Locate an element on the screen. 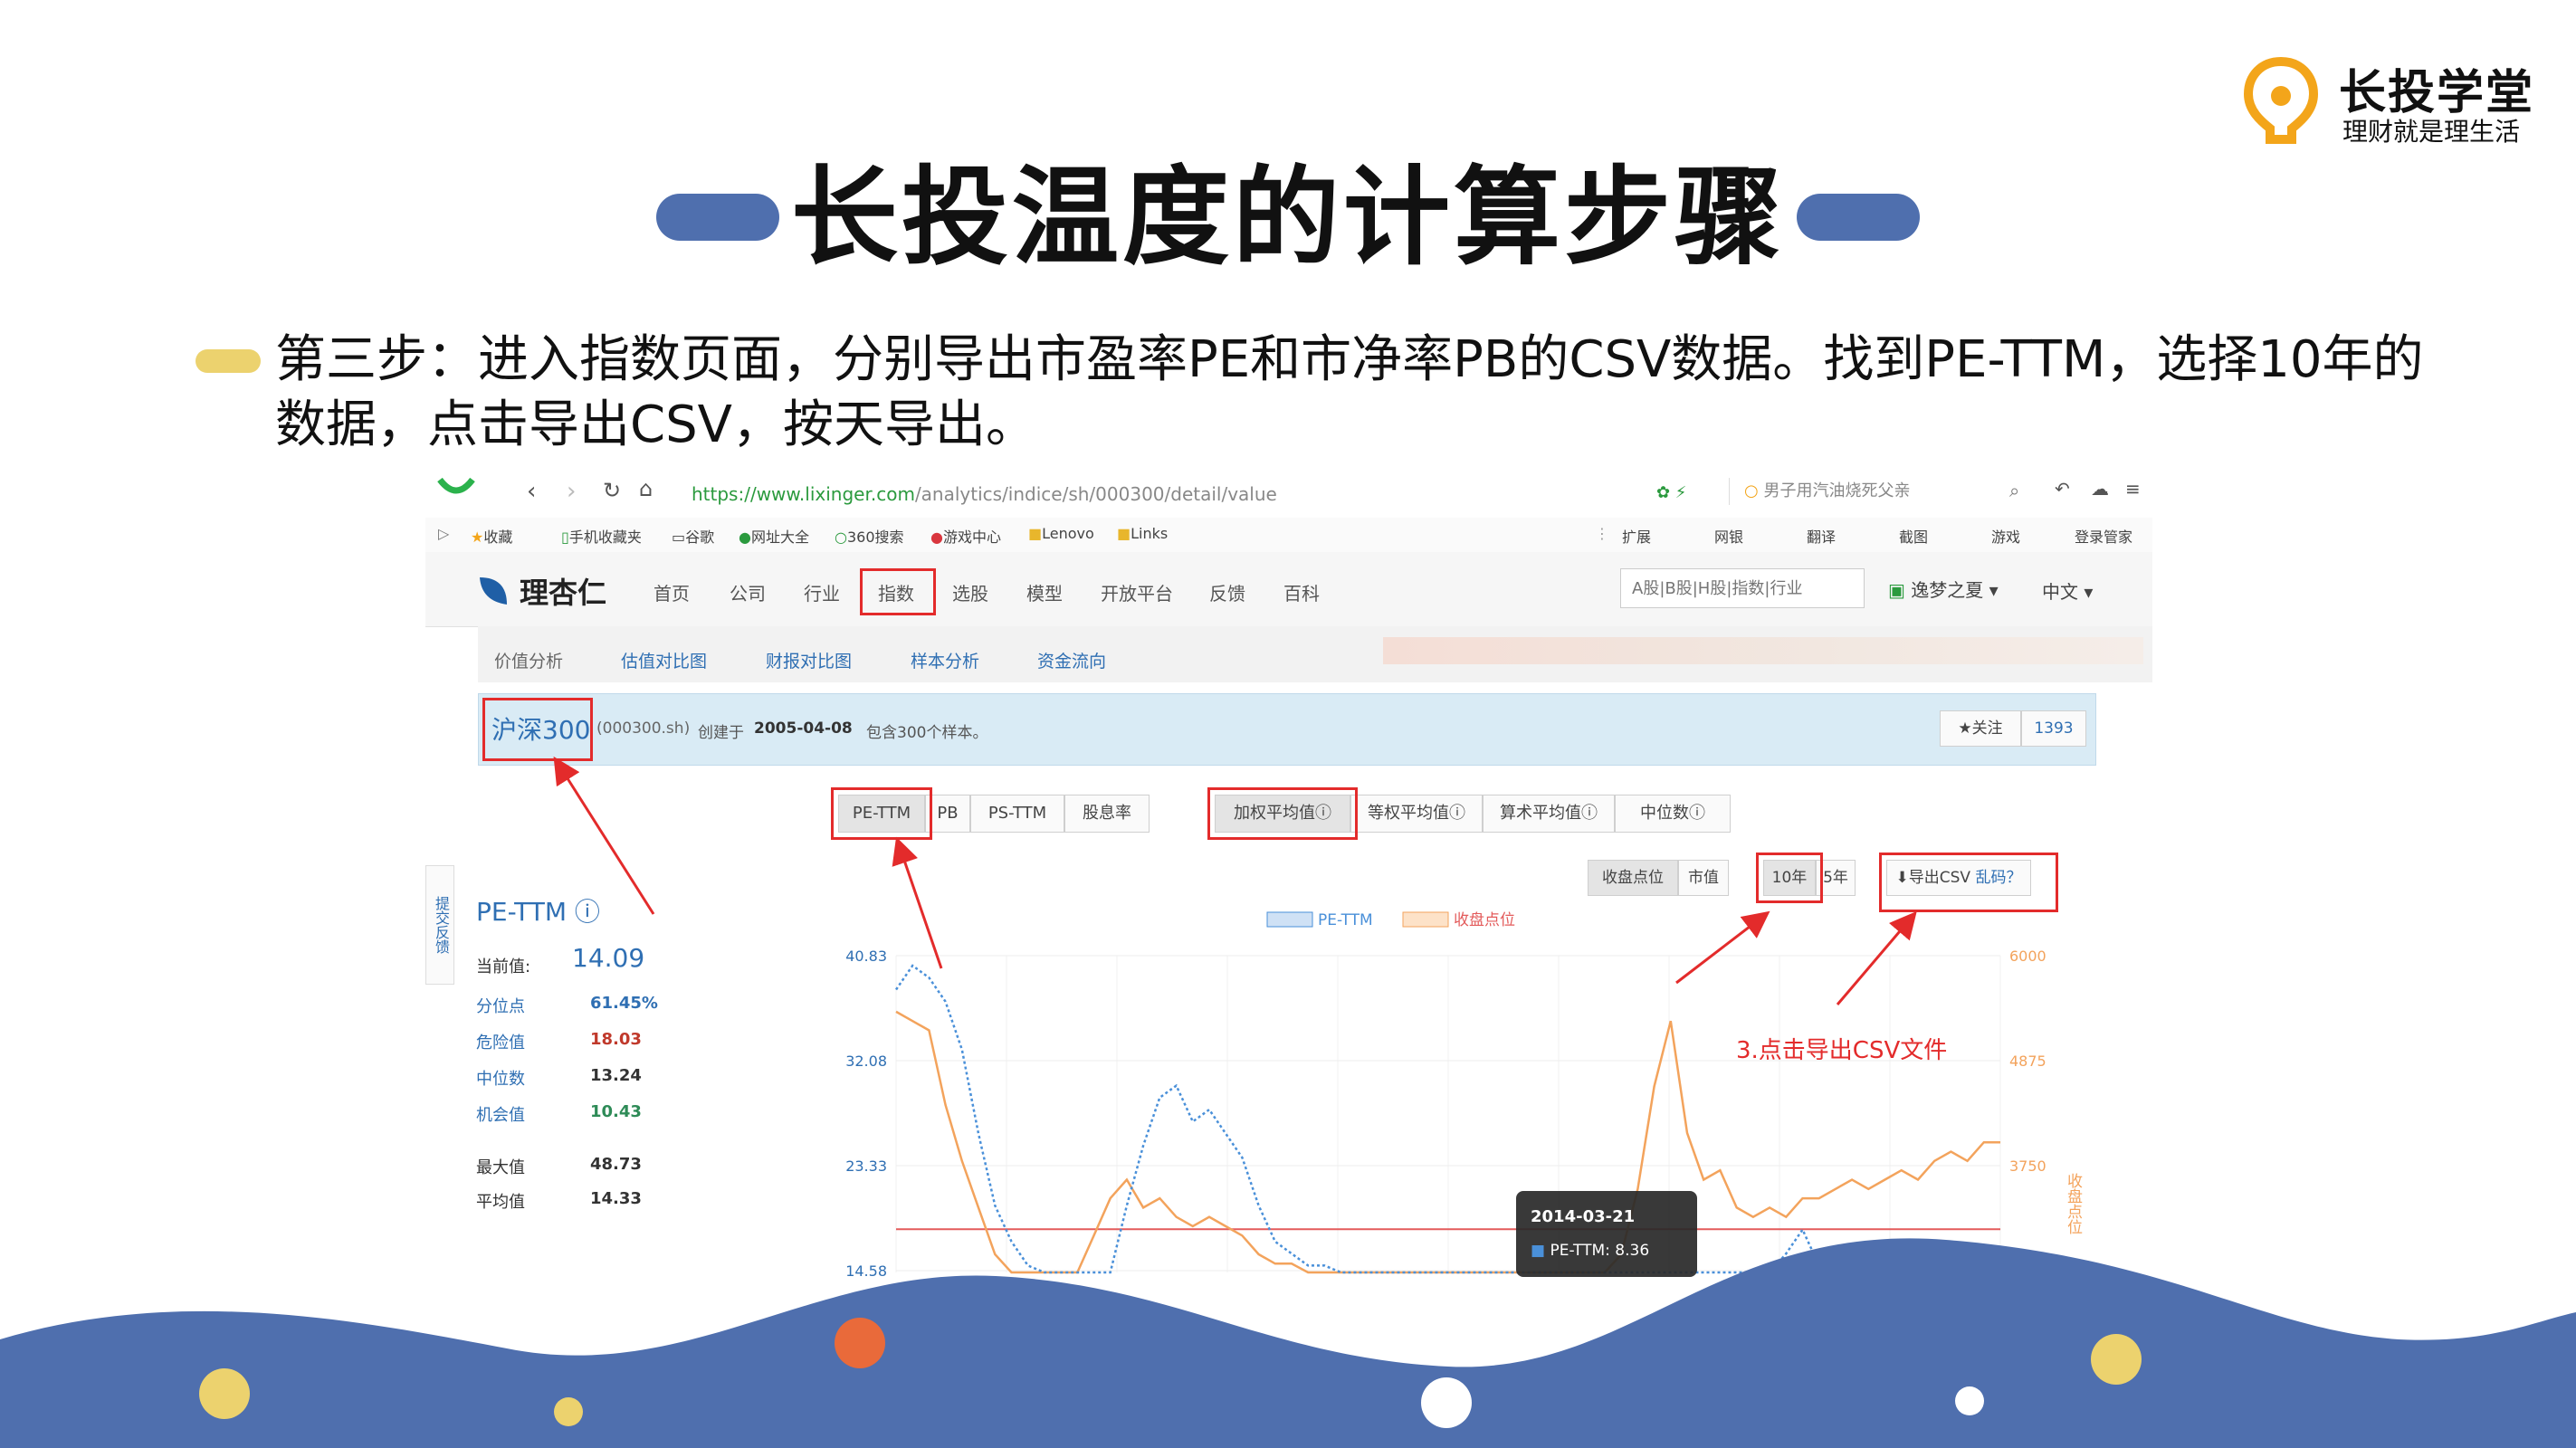 This screenshot has width=2576, height=1448. lixinger-leaf-icon is located at coordinates (493, 591).